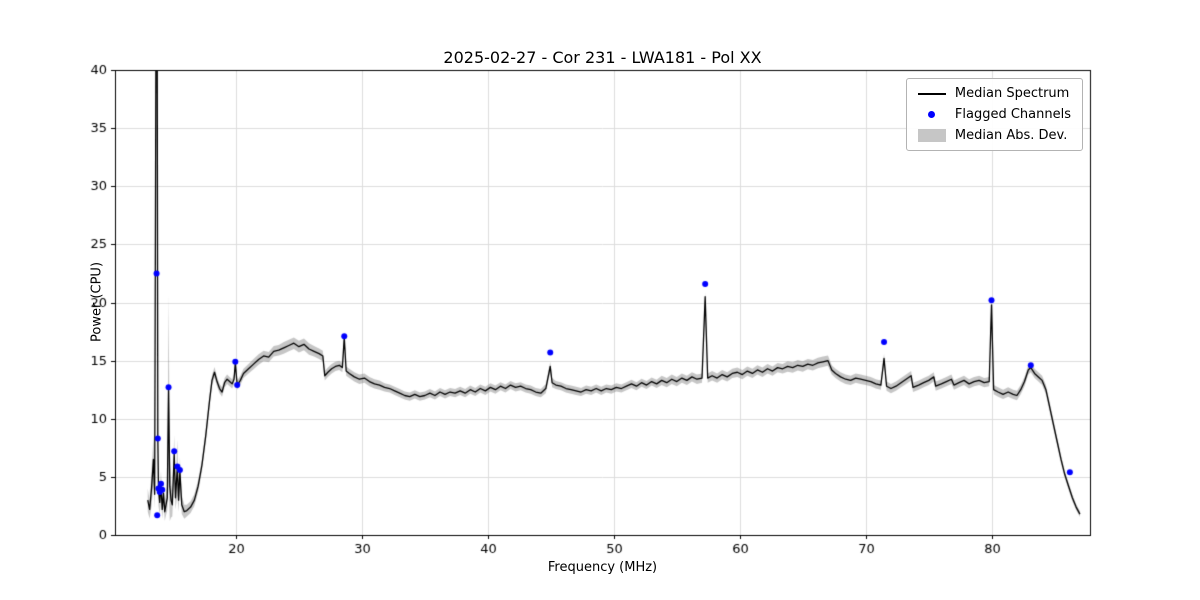  Describe the element at coordinates (97, 302) in the screenshot. I see `y-axis-label: Power (CPU)` at that location.